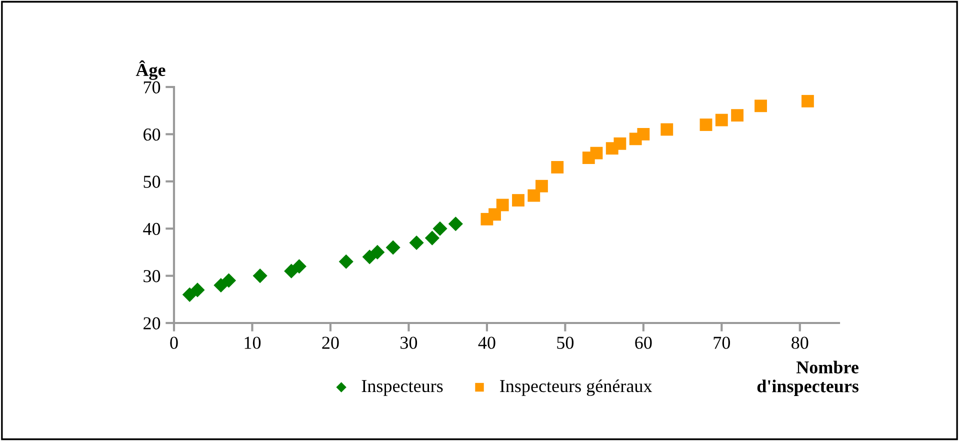 The width and height of the screenshot is (959, 441). I want to click on legend-label: Inspecteurs, so click(402, 388).